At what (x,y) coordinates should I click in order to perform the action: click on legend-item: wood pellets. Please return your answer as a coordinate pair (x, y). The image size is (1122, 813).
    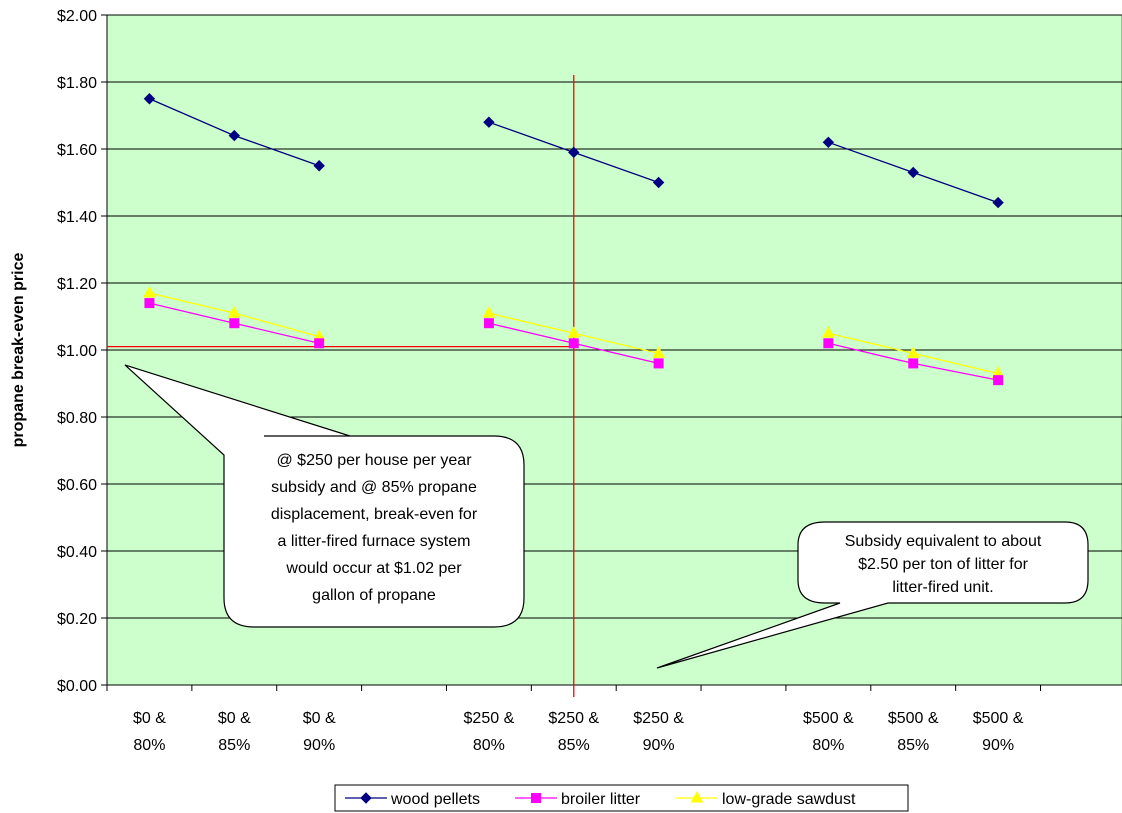
    Looking at the image, I should click on (412, 799).